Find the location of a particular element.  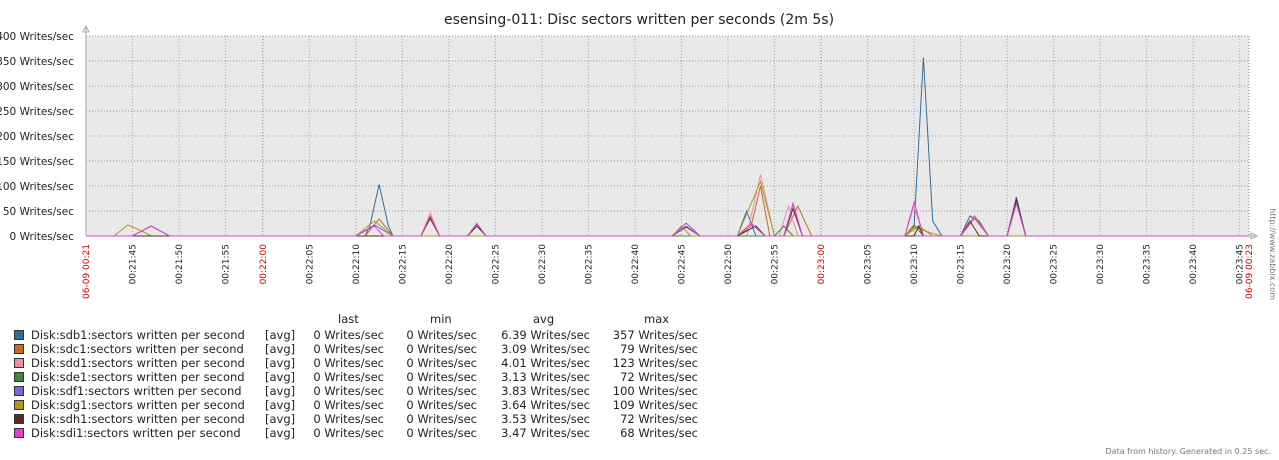

y-tick-label: 150 Writes/sec is located at coordinates (37, 162).